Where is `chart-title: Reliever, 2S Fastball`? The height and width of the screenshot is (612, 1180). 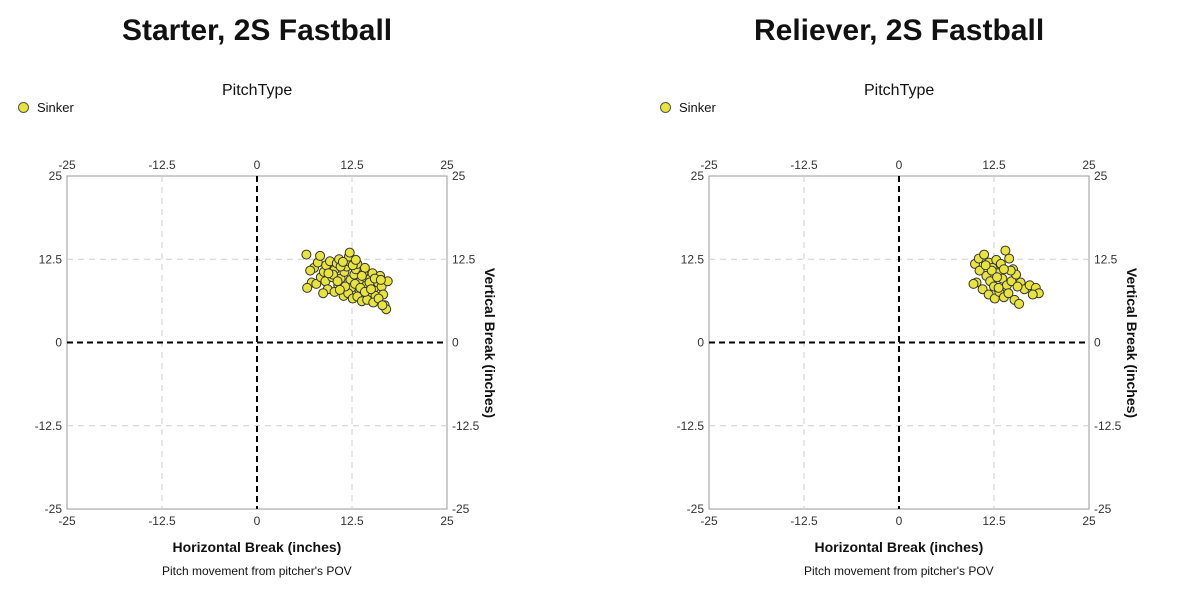
chart-title: Reliever, 2S Fastball is located at coordinates (899, 30).